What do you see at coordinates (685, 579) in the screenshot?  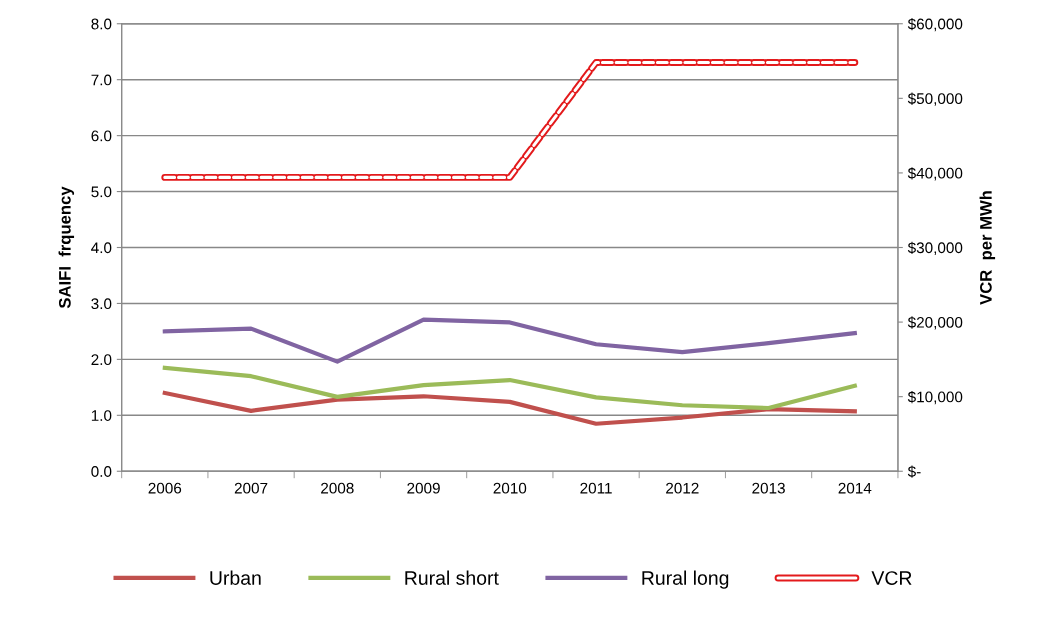 I see `legend-label: Rural long` at bounding box center [685, 579].